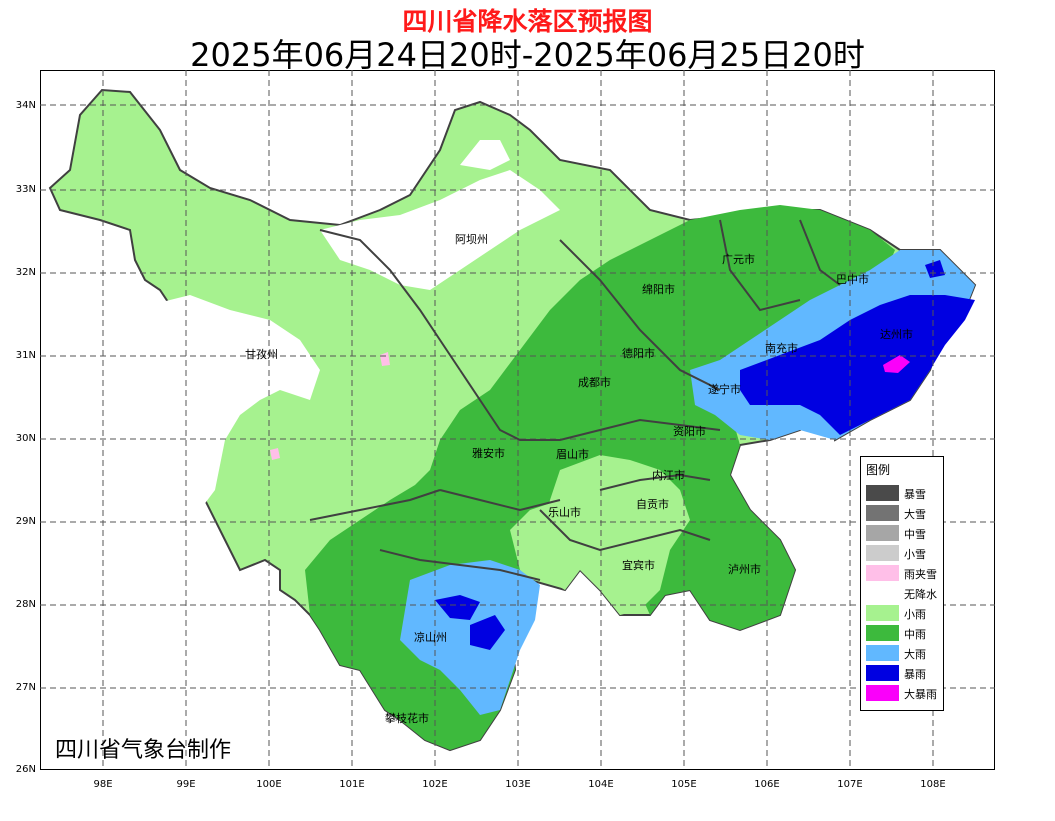 The height and width of the screenshot is (821, 1055). Describe the element at coordinates (915, 654) in the screenshot. I see `legend-label: 大雨` at that location.